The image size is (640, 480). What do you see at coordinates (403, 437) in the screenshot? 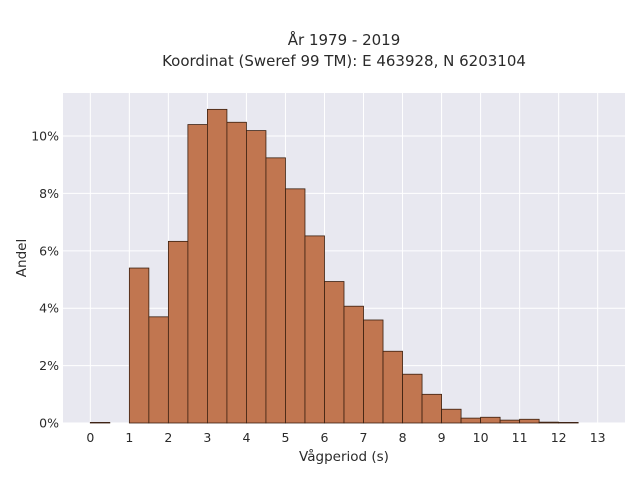
I see `x-tick-label: 8` at bounding box center [403, 437].